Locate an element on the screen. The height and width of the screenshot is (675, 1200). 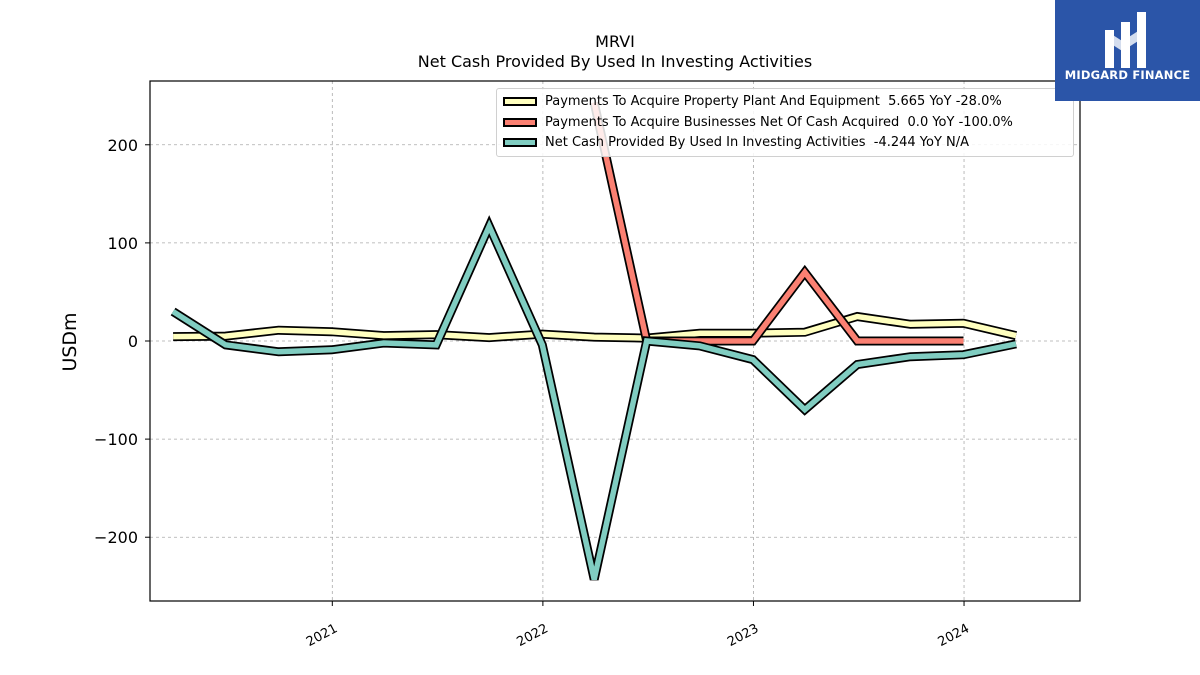
x-tick-label: 2021 is located at coordinates (322, 635).